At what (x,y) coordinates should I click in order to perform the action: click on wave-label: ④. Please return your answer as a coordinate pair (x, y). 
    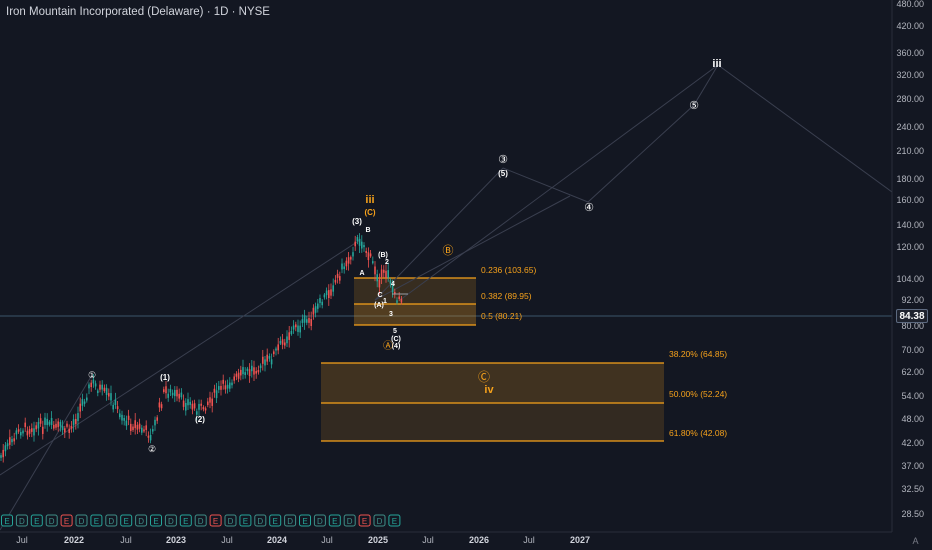
    Looking at the image, I should click on (589, 208).